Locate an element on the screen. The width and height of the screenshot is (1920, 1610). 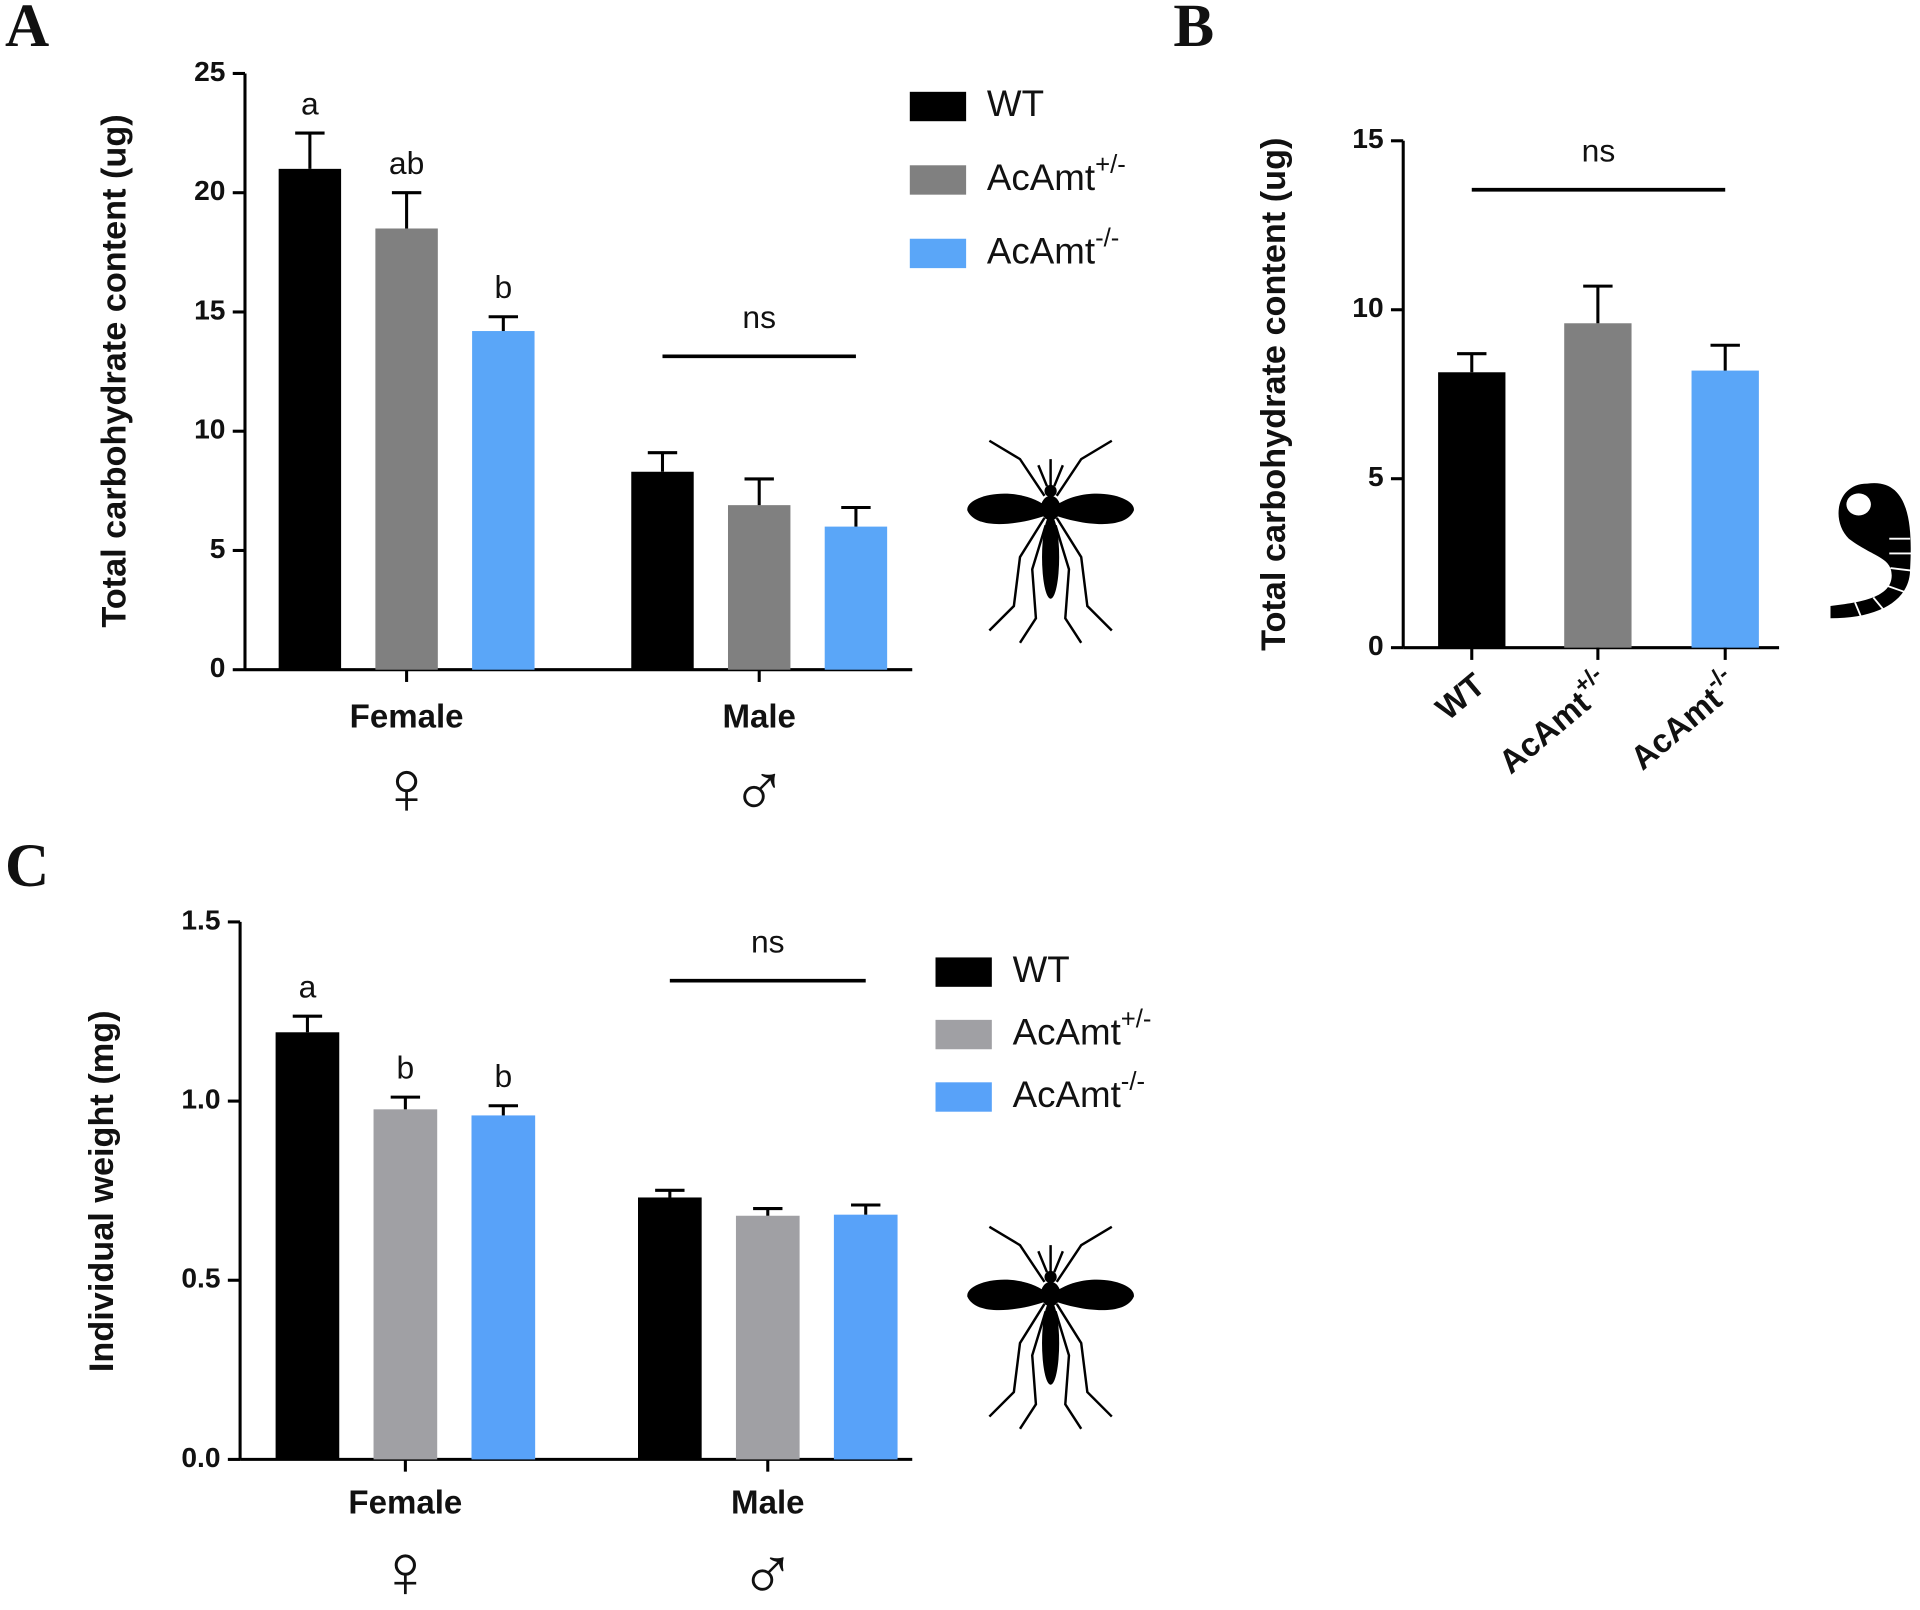
panel-label: B is located at coordinates (1193, 30).